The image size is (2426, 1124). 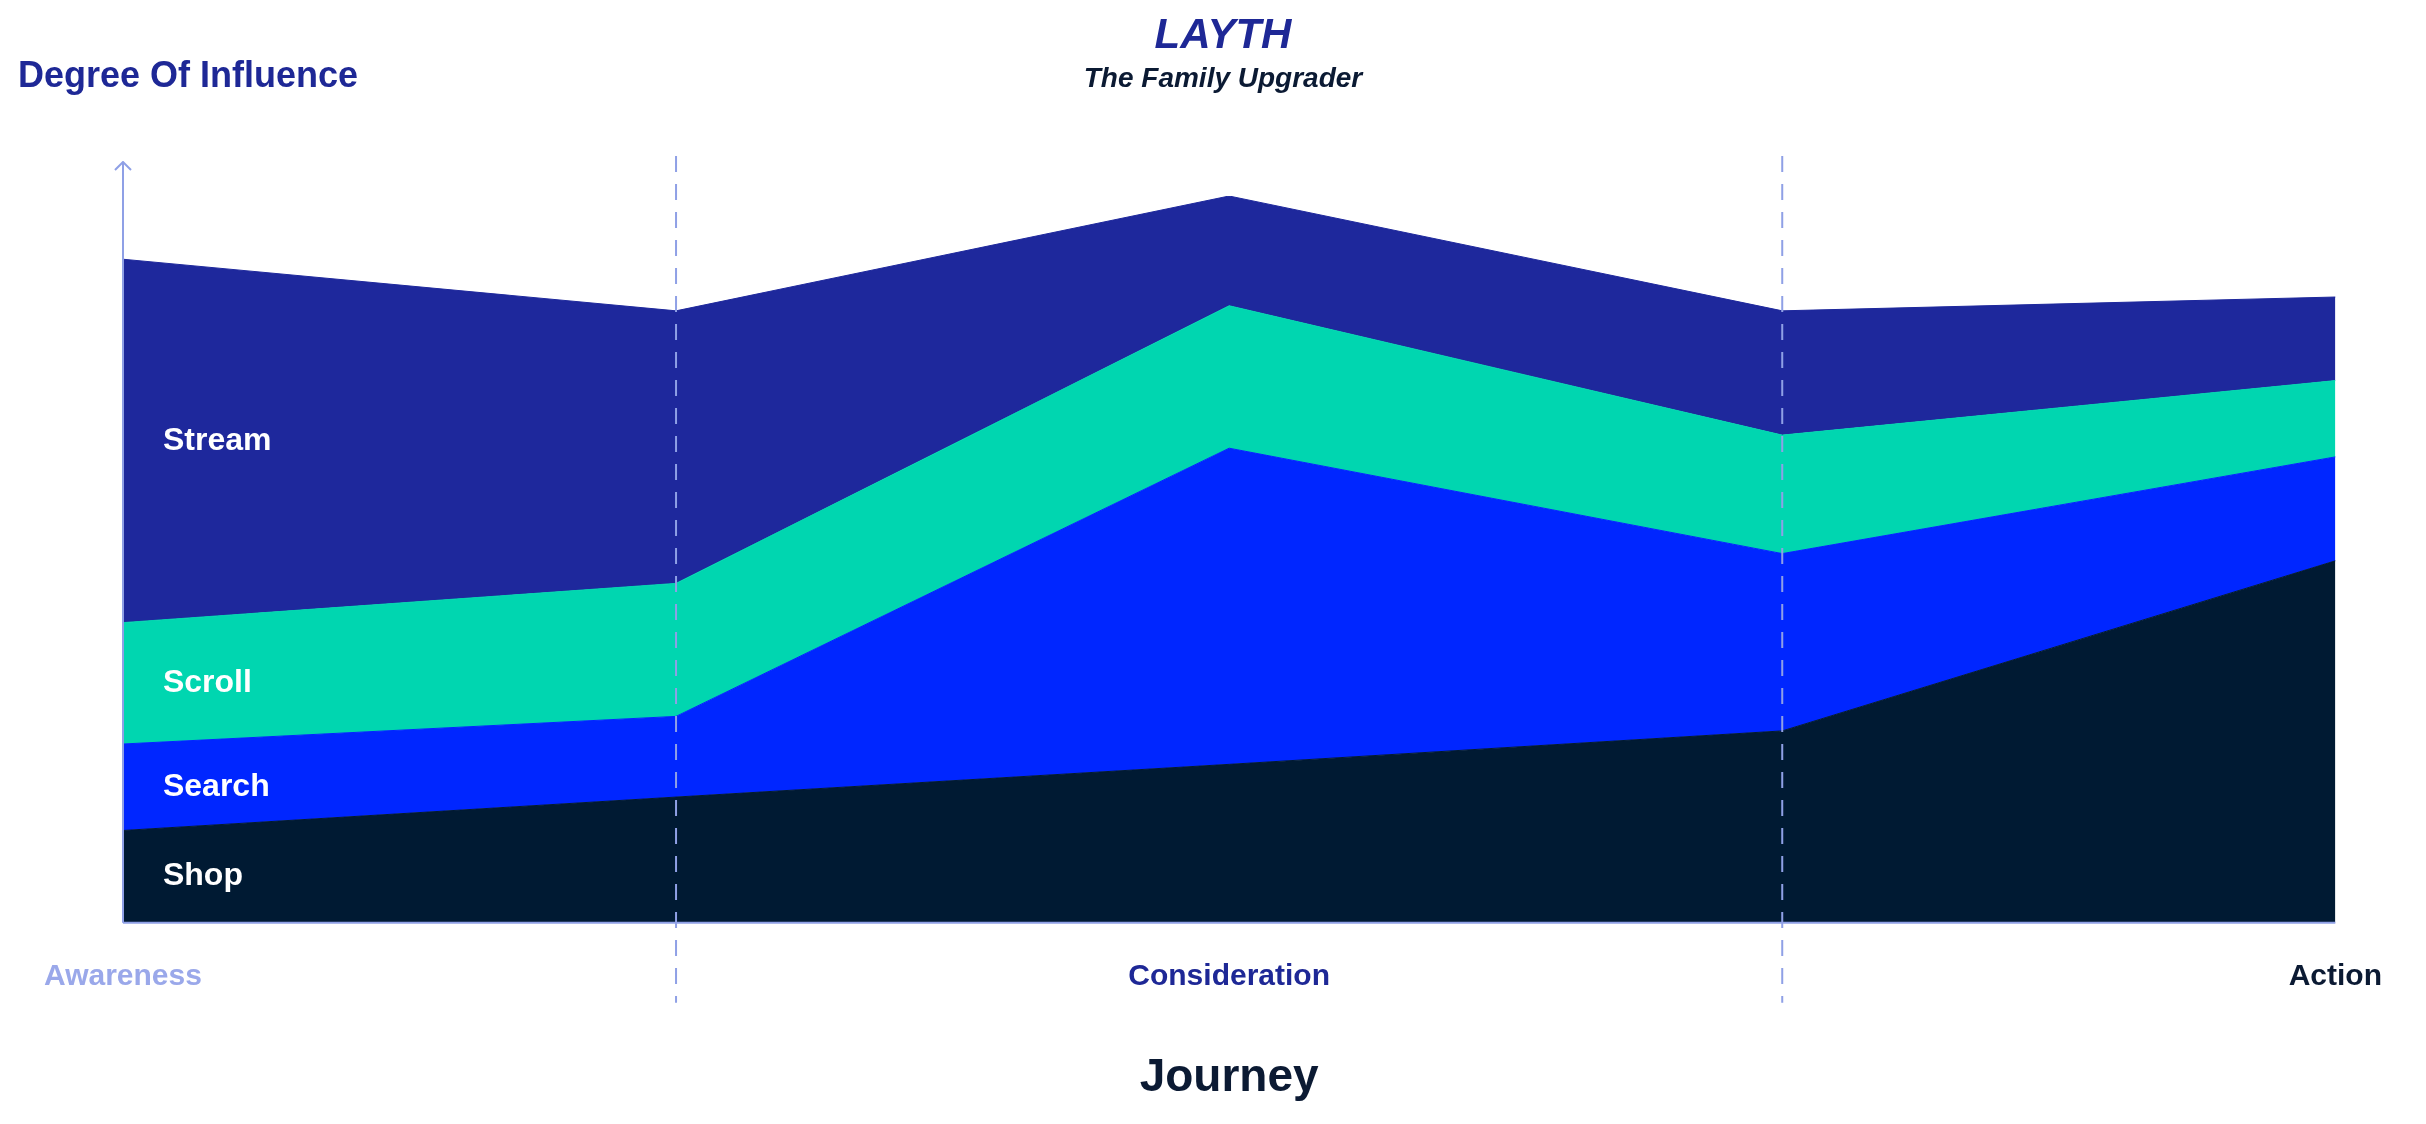 I want to click on x-tick-label: Awareness, so click(x=123, y=975).